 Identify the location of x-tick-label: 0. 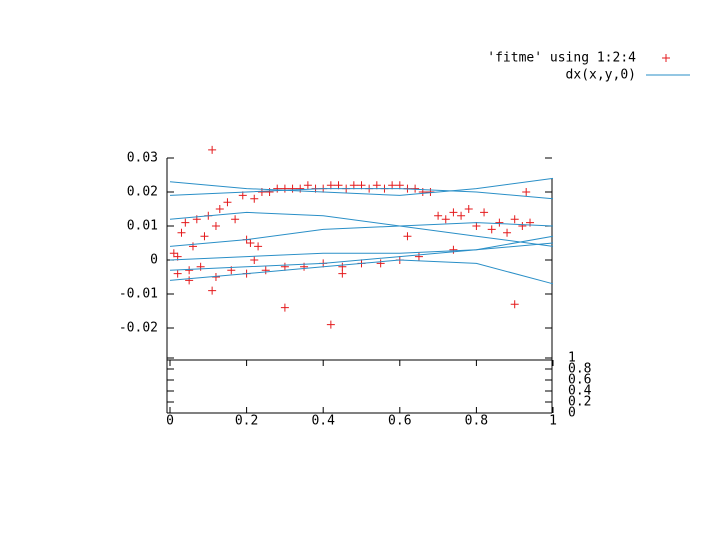
(170, 421).